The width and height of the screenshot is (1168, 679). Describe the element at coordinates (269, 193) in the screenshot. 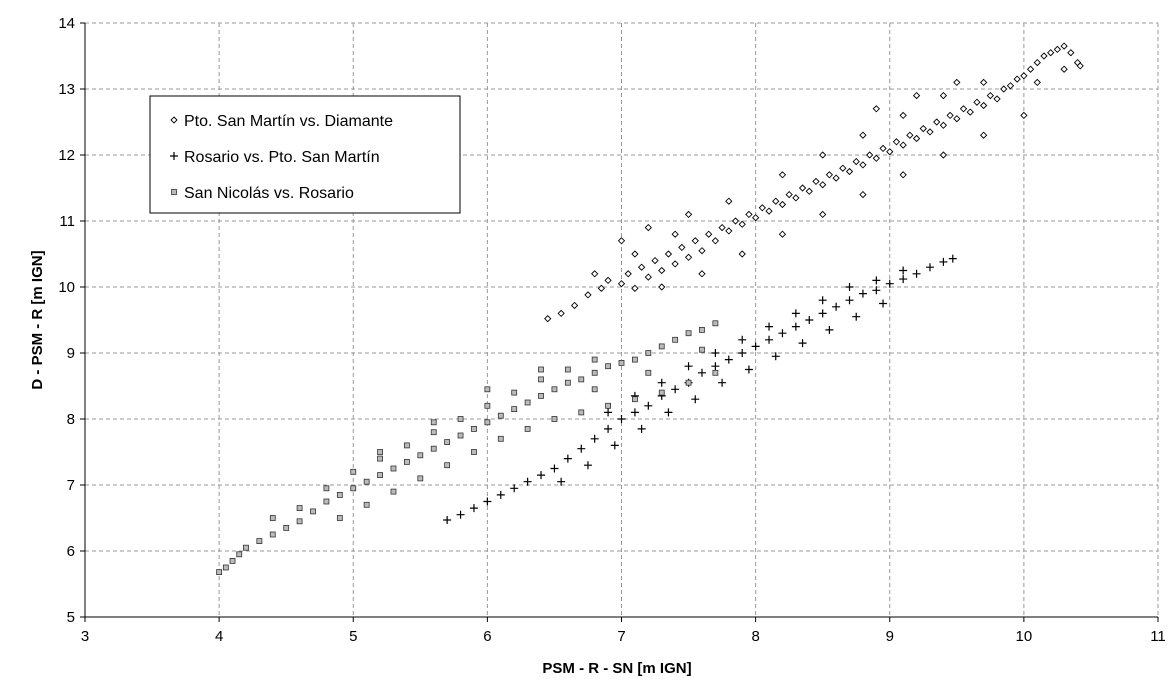

I see `legend-label: San Nicolás vs. Rosario` at that location.